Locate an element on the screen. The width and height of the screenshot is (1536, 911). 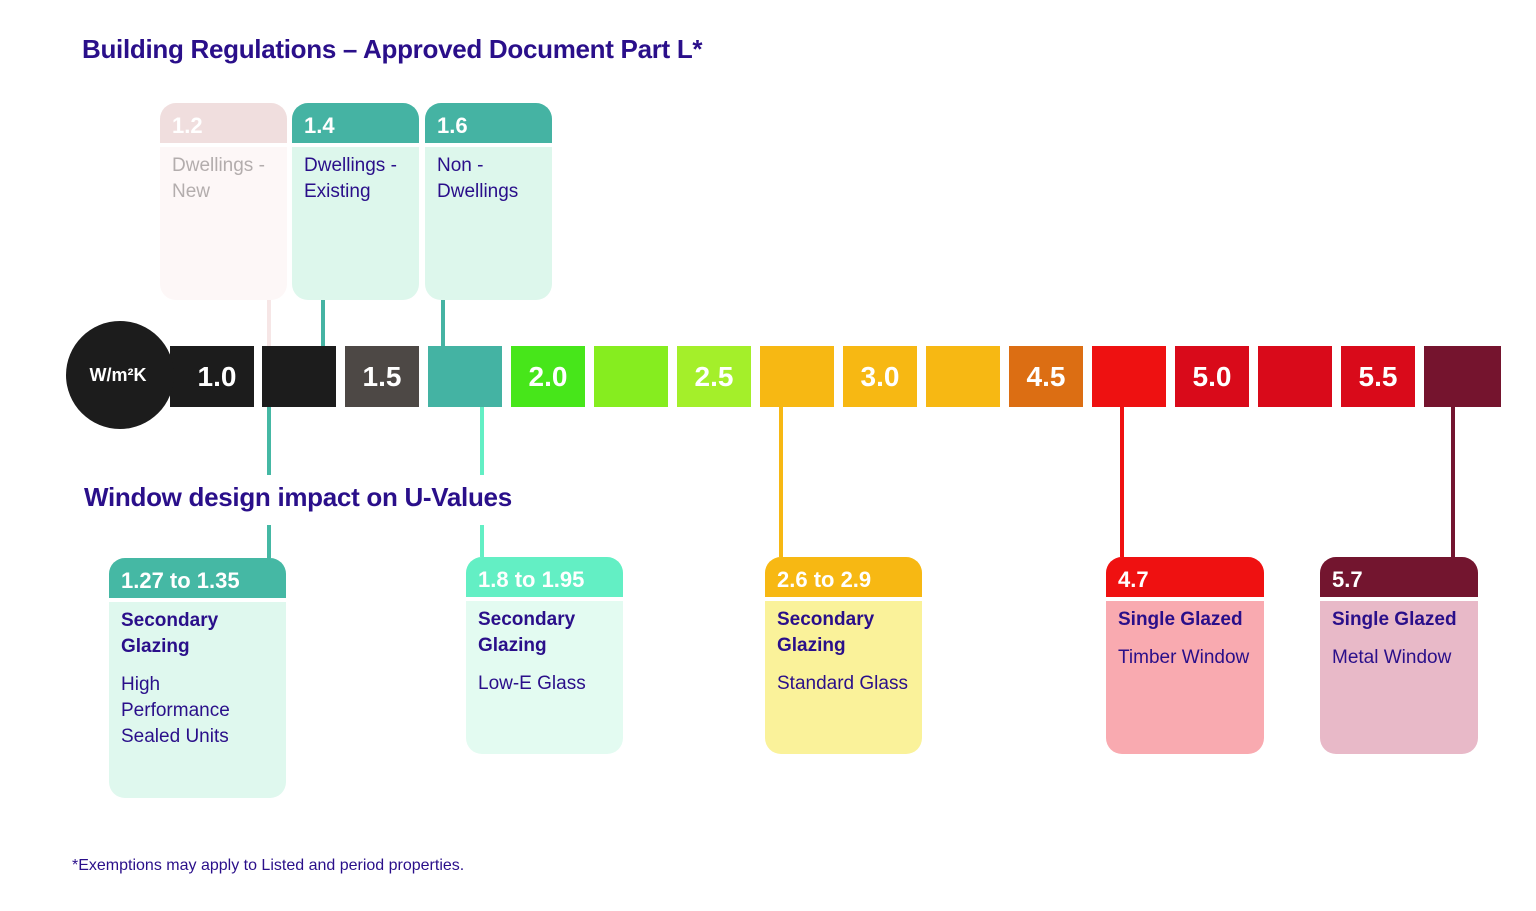
scale-segment: 3.0 is located at coordinates (880, 376).